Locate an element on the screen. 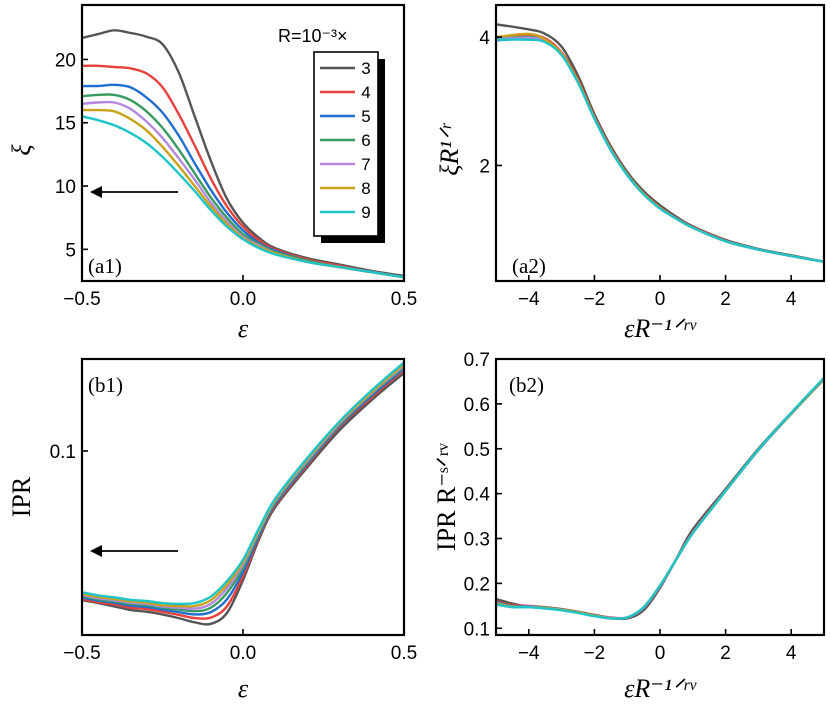  y-tick-label: 4 is located at coordinates (484, 38).